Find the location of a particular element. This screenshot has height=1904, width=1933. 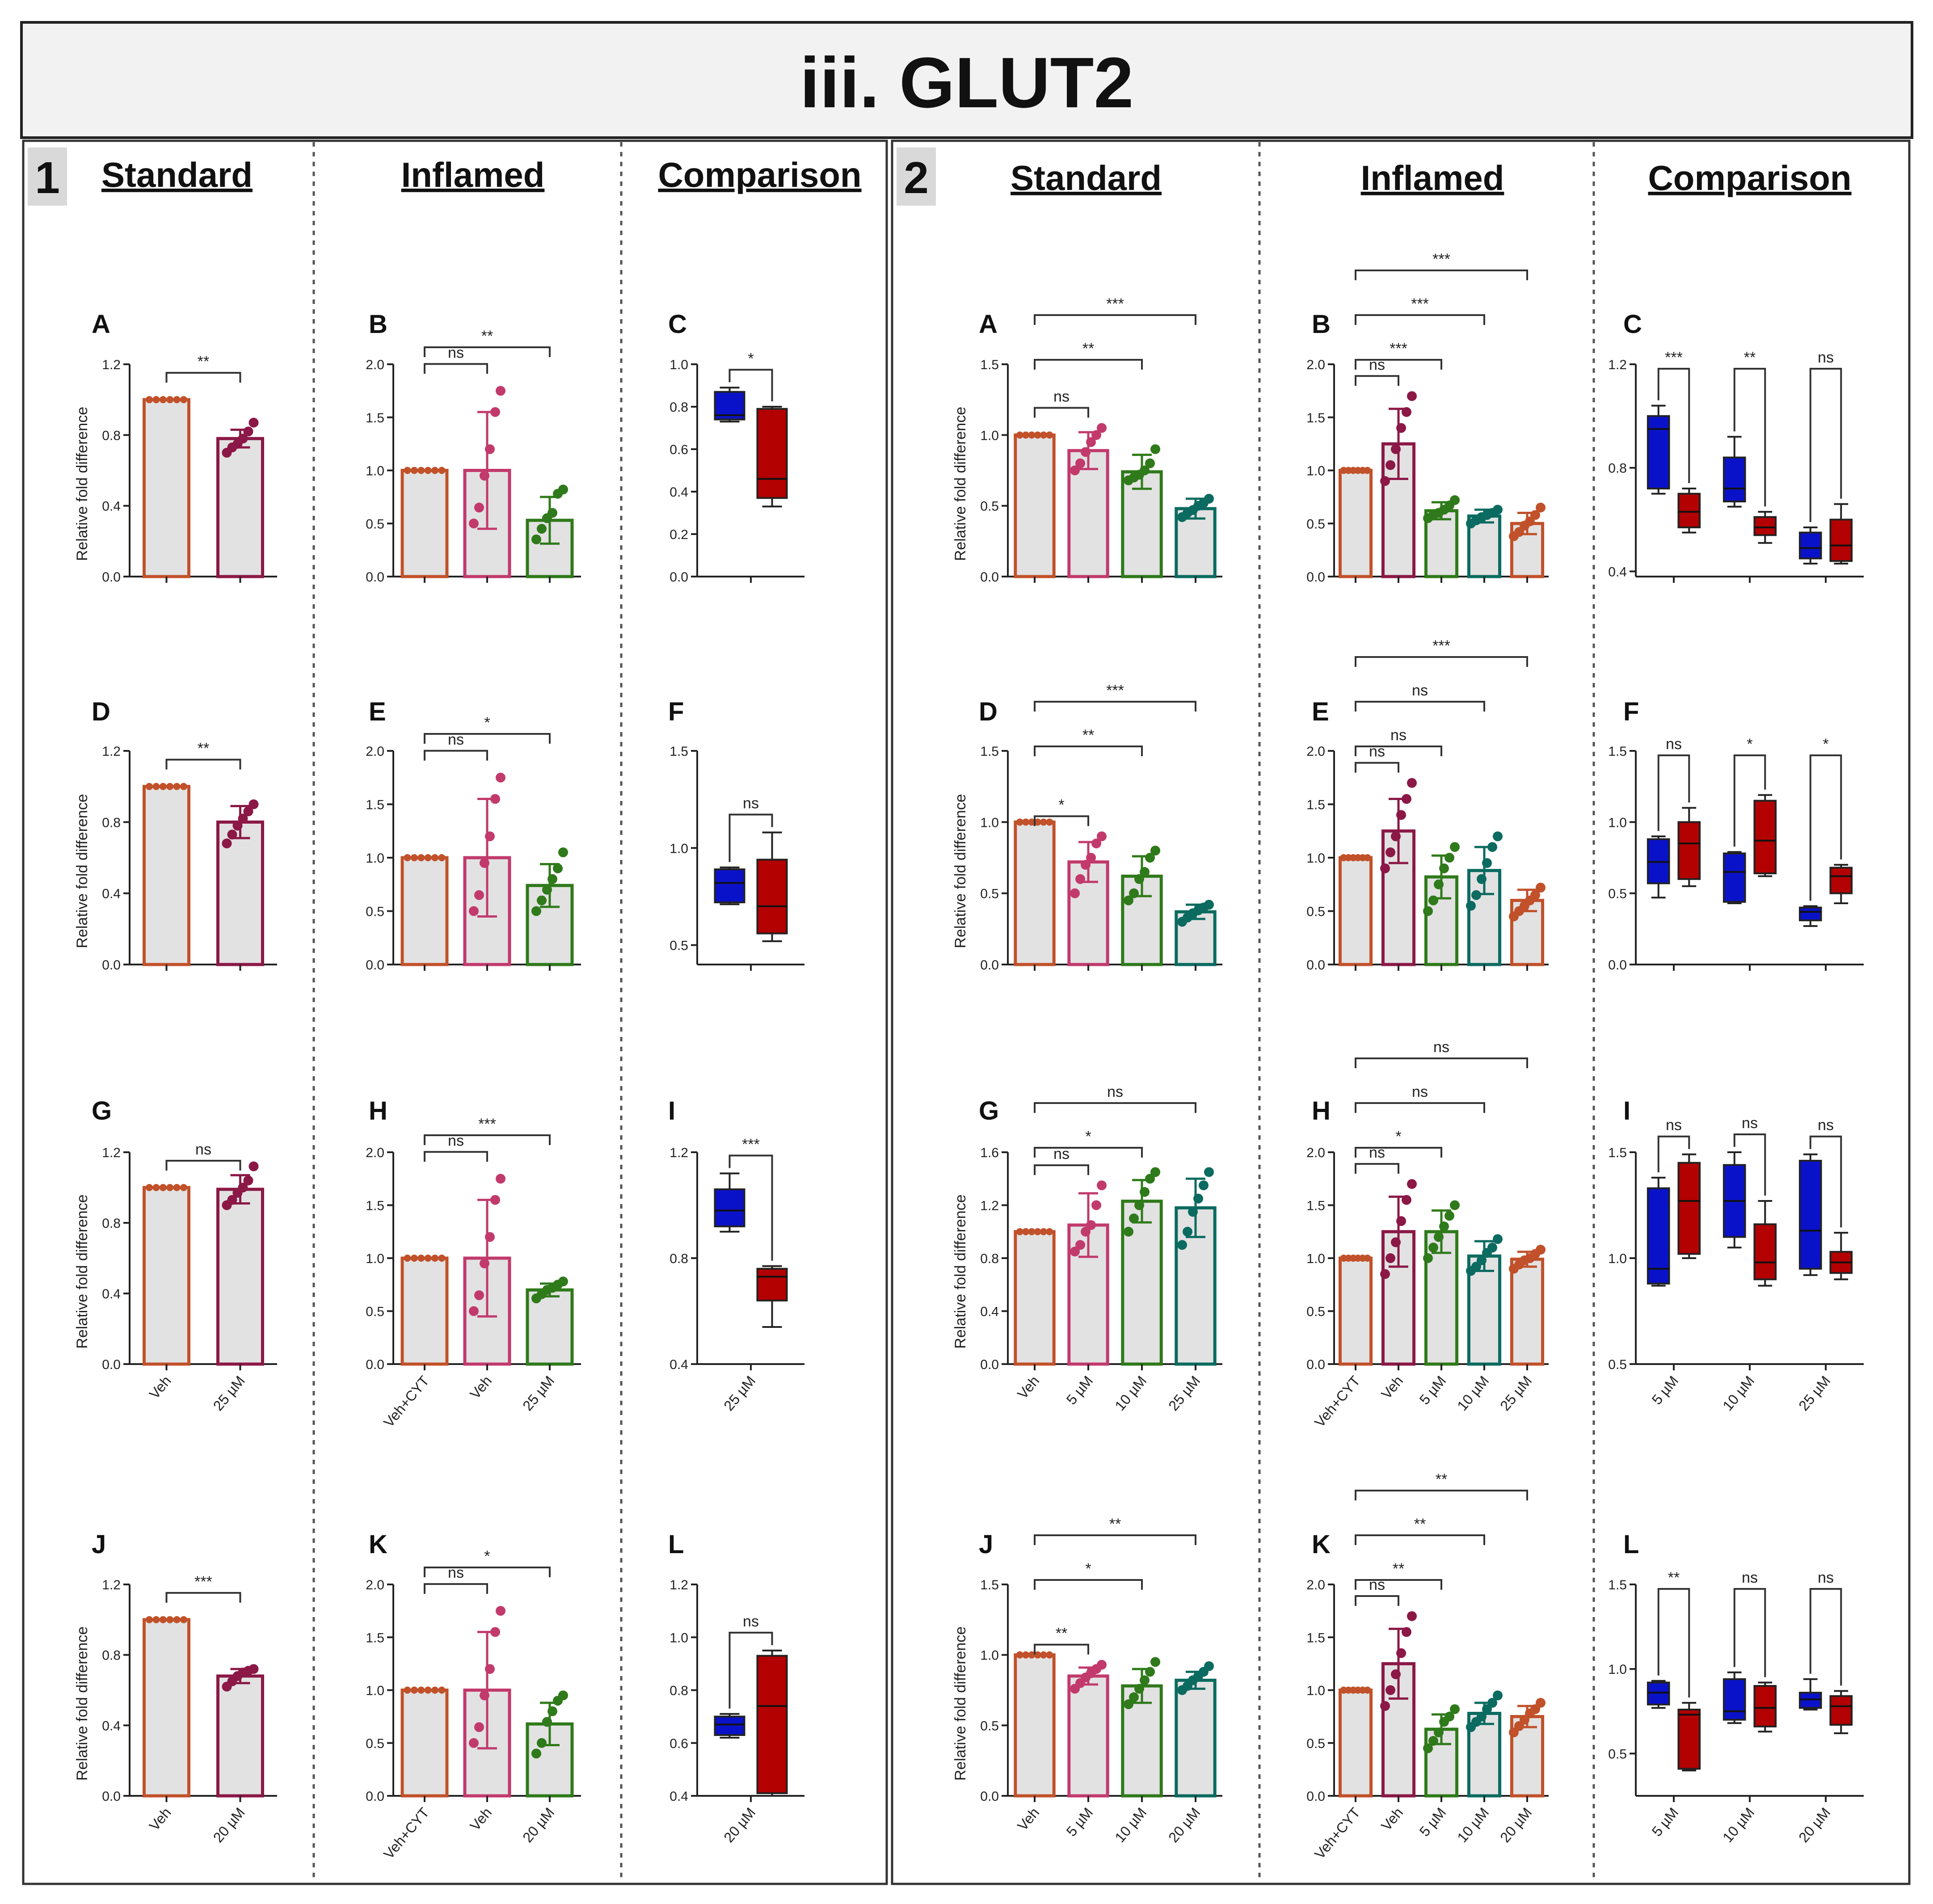

y-tick-label-1A: 0.0 is located at coordinates (111, 577).